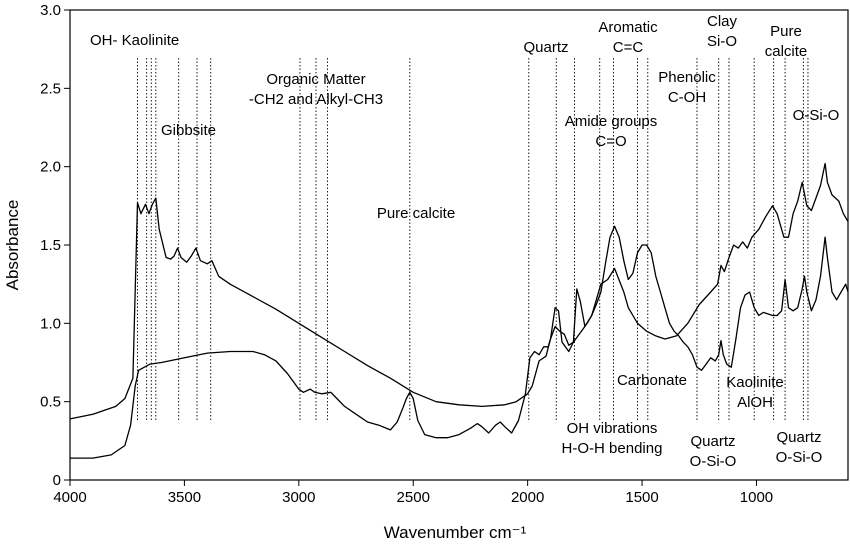 Image resolution: width=850 pixels, height=547 pixels. I want to click on annotation-pure-right: Pure, so click(786, 31).